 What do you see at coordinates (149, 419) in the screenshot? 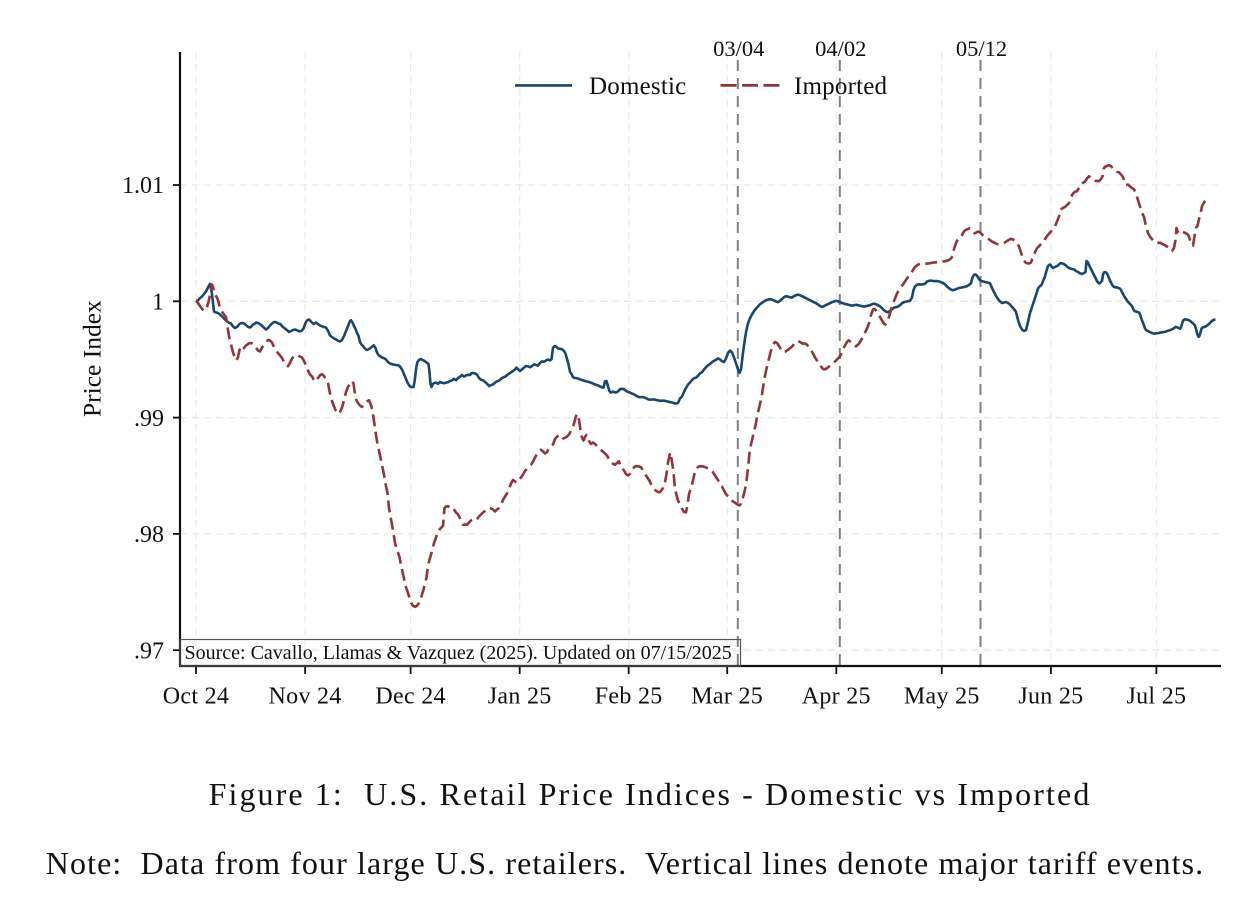
I see `svg-text: .99` at bounding box center [149, 419].